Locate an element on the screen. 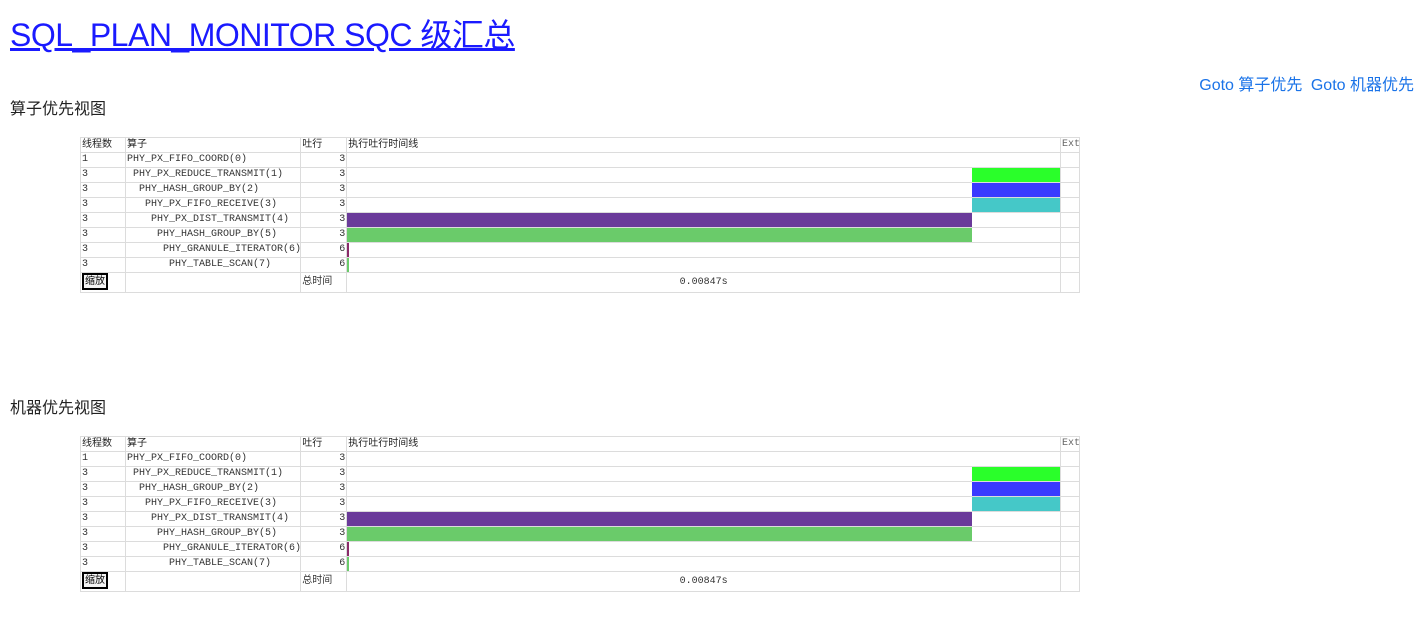 Image resolution: width=1424 pixels, height=620 pixels. page-title: SQL_PLAN_MONITOR SQC 级汇总 is located at coordinates (262, 35).